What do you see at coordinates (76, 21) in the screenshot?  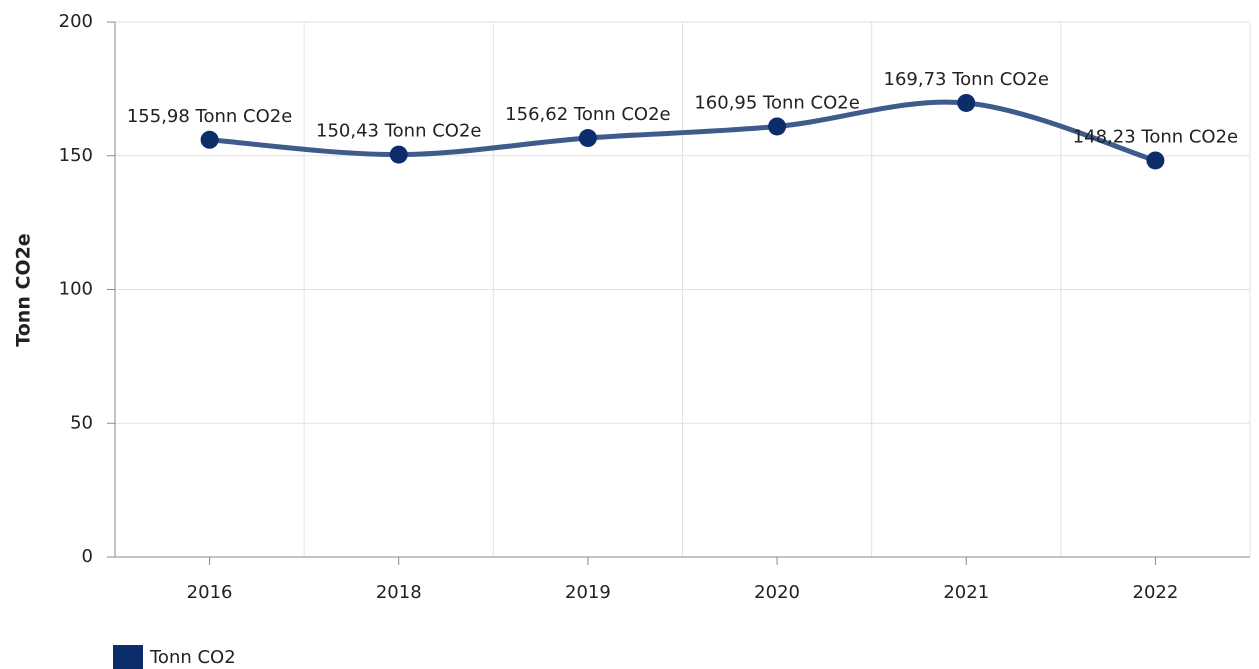 I see `y-tick-label: 200` at bounding box center [76, 21].